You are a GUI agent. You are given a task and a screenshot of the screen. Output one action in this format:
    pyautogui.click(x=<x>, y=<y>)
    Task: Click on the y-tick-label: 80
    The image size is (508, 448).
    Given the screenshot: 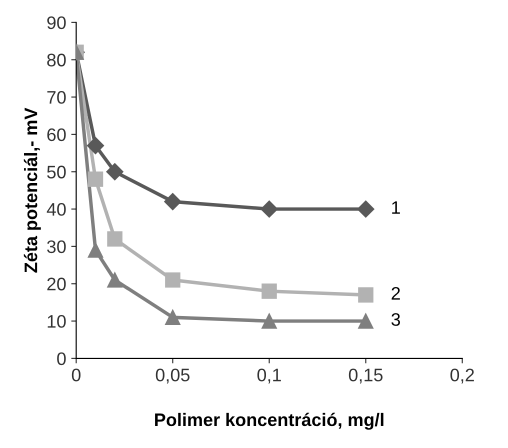 What is the action you would take?
    pyautogui.click(x=56, y=60)
    